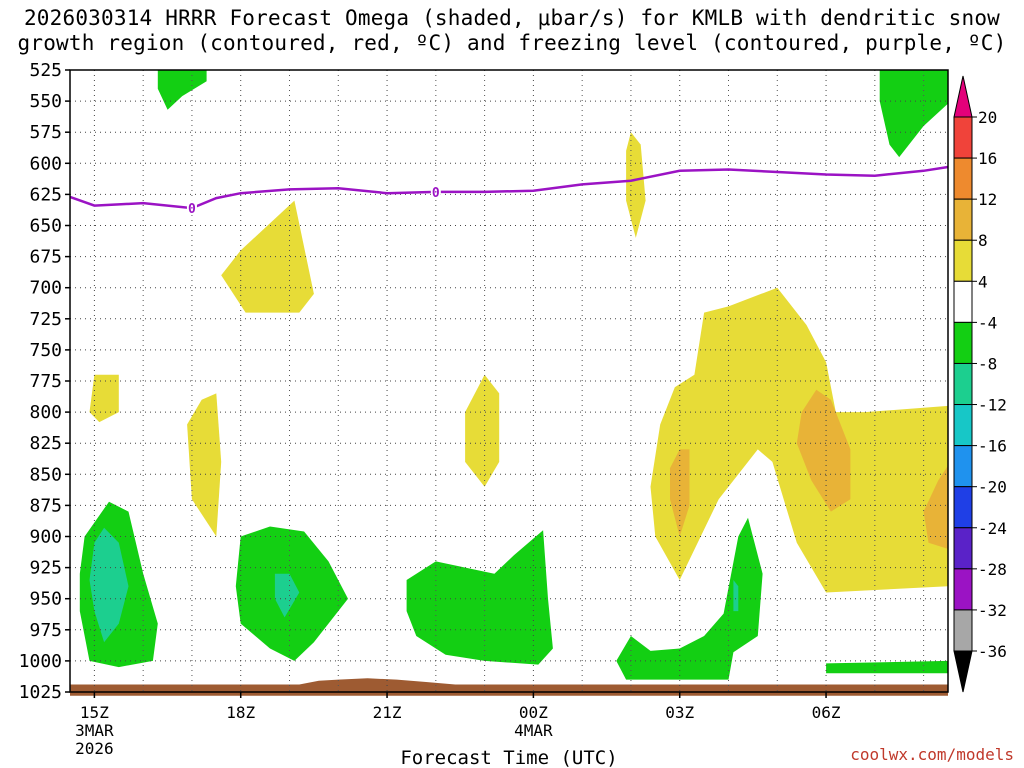 The height and width of the screenshot is (768, 1024). I want to click on terrain-layer, so click(509, 687).